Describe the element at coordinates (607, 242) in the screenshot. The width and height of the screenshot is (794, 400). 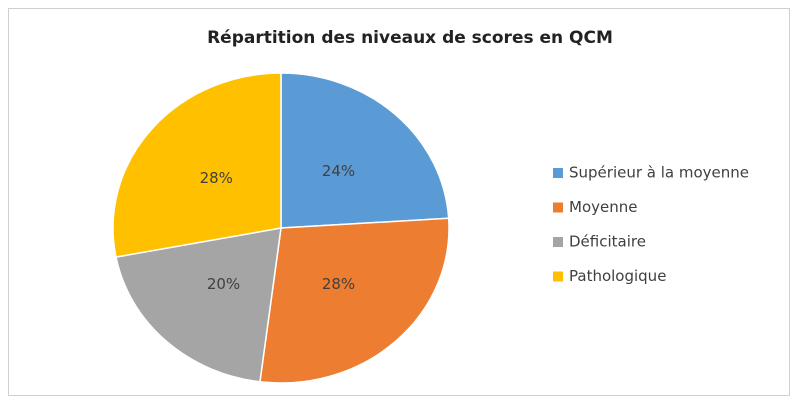
I see `legend-label: Déficitaire` at that location.